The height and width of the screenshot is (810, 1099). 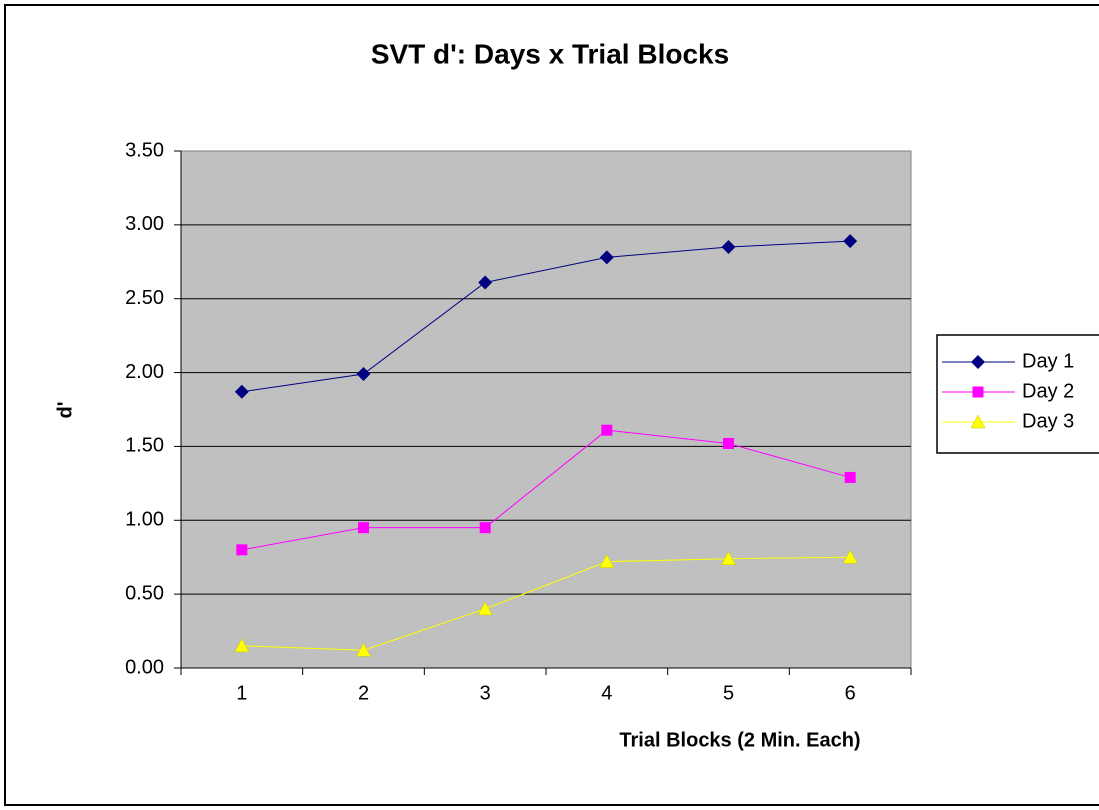 I want to click on x-tick-label: 1, so click(x=241, y=693).